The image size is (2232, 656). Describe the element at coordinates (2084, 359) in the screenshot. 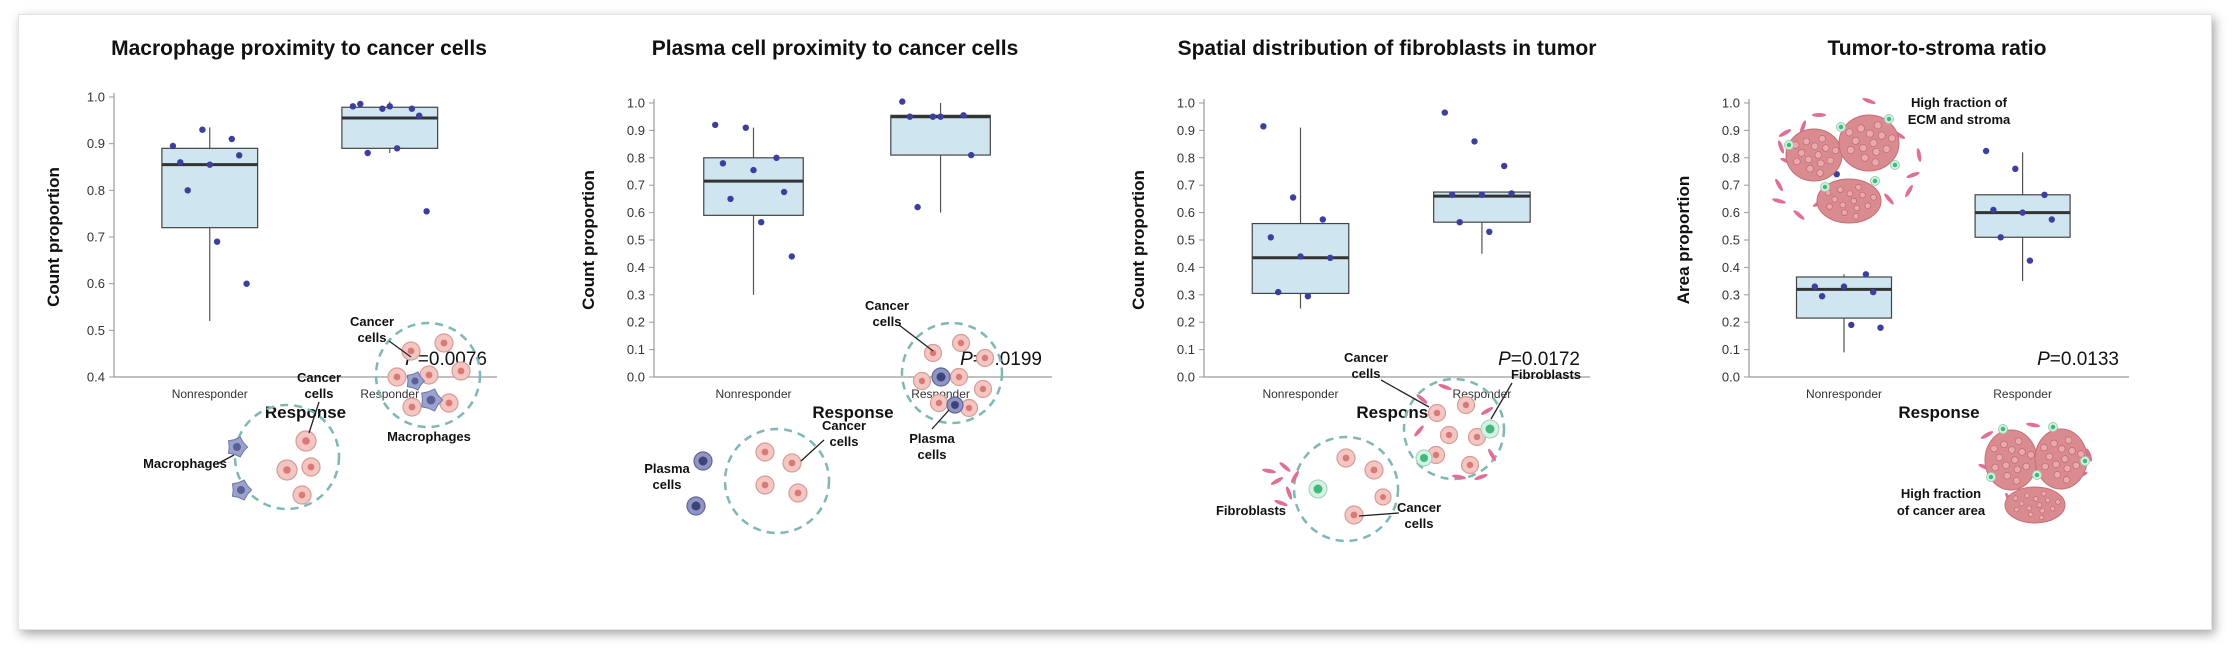

I see `p-value-number: =0.0133` at that location.